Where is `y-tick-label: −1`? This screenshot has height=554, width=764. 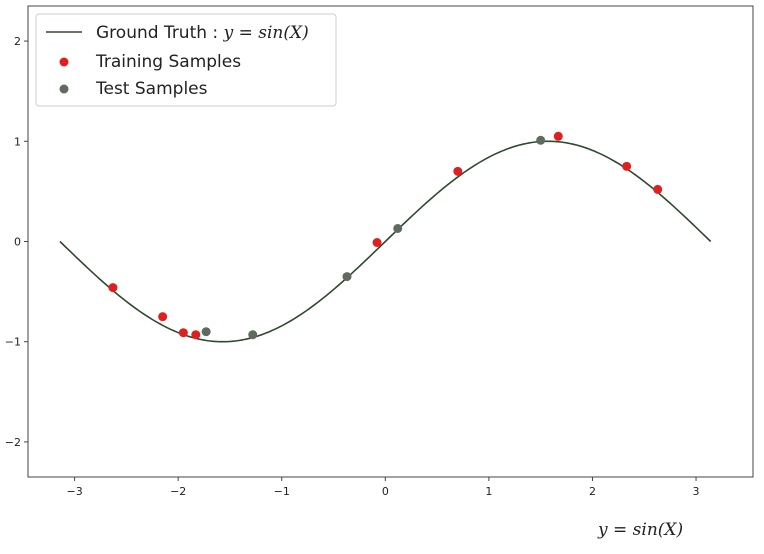
y-tick-label: −1 is located at coordinates (13, 342).